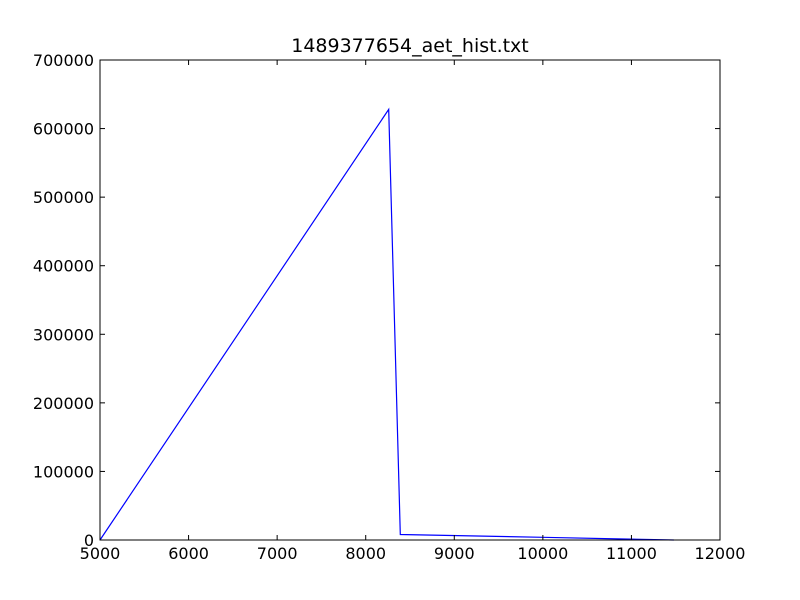  Describe the element at coordinates (63, 334) in the screenshot. I see `y-tick-label: 300000` at that location.